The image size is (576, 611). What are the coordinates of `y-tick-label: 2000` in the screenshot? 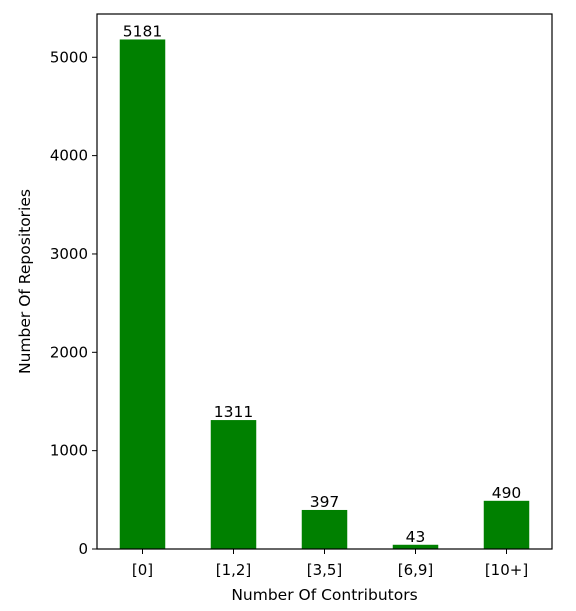 It's located at (69, 352).